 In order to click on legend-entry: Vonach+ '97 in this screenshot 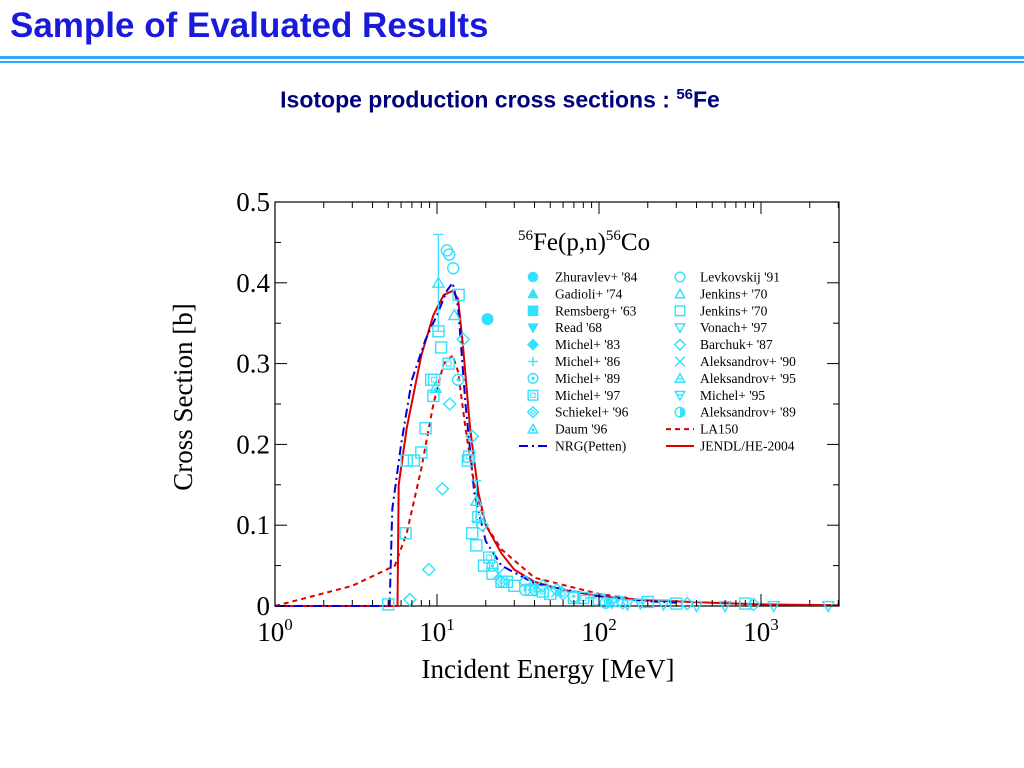, I will do `click(720, 327)`.